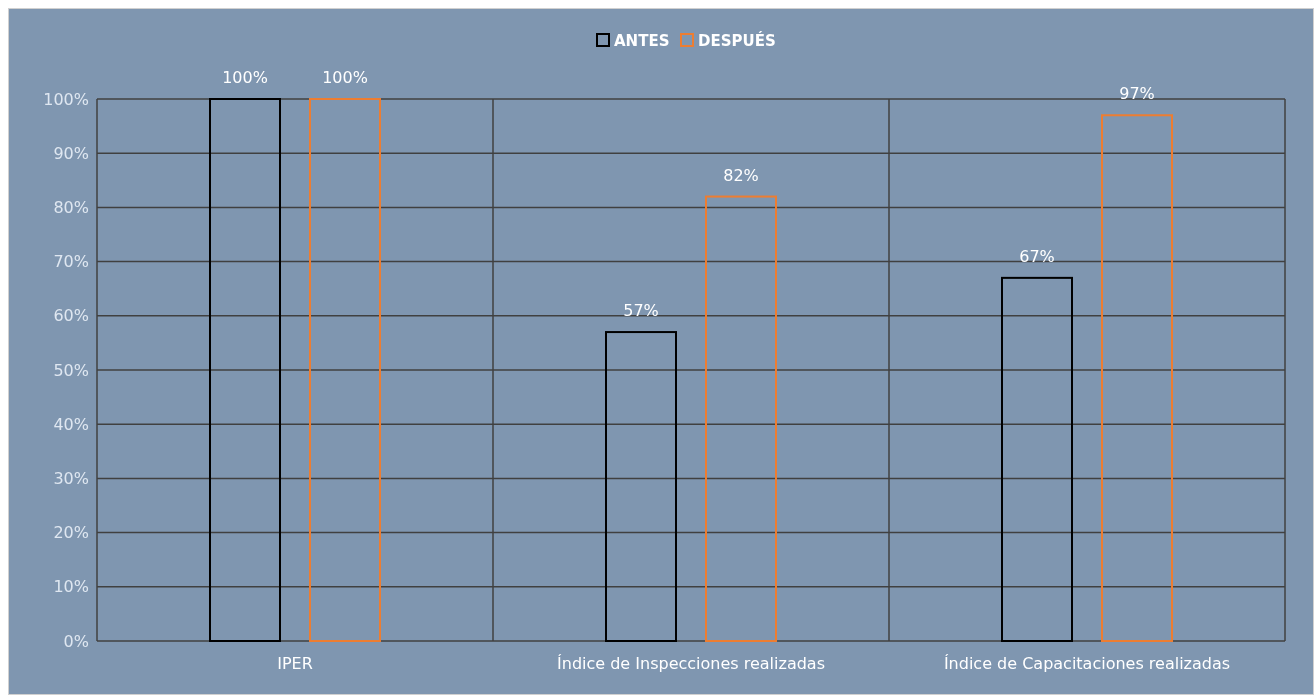 The width and height of the screenshot is (1314, 695). Describe the element at coordinates (71, 478) in the screenshot. I see `y-tick-label: 30%` at that location.